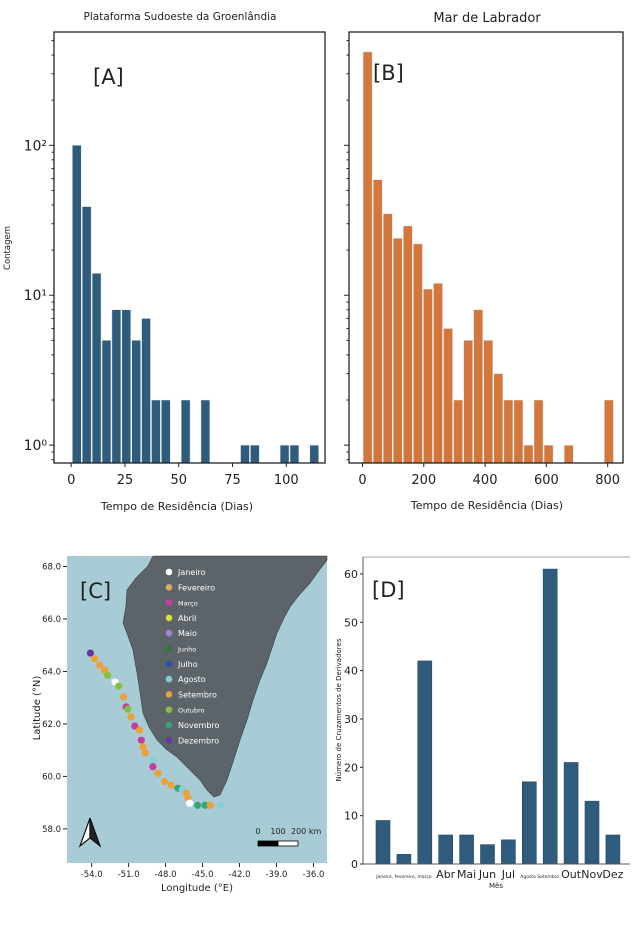  Describe the element at coordinates (35, 146) in the screenshot. I see `y-tick-label: 10²` at that location.